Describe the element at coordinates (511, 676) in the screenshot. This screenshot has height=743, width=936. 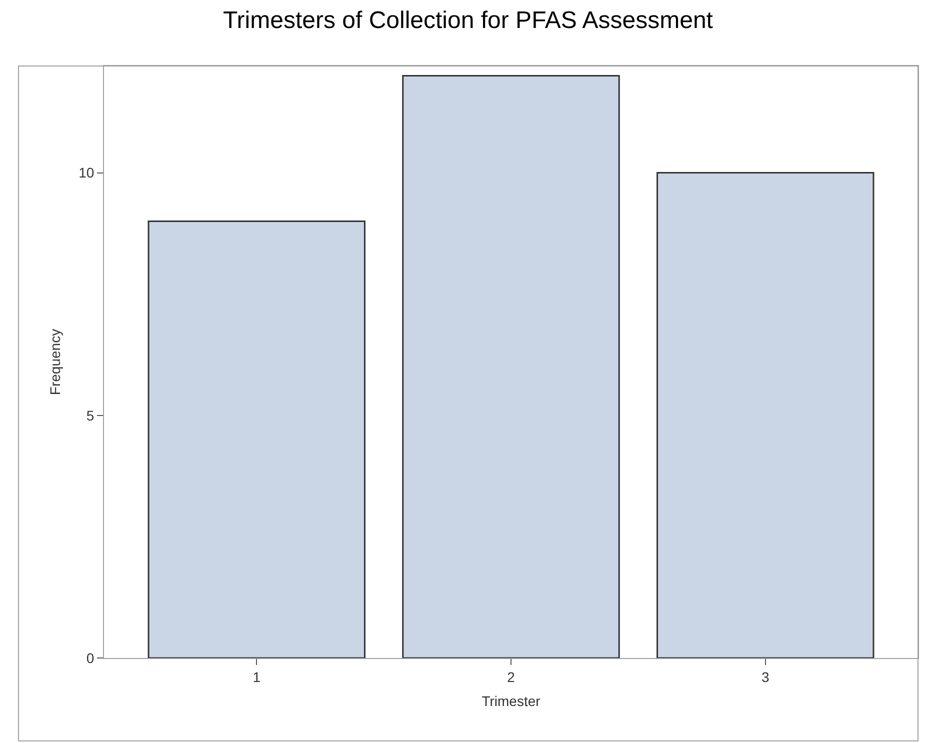
I see `x-tick-label: 2` at that location.